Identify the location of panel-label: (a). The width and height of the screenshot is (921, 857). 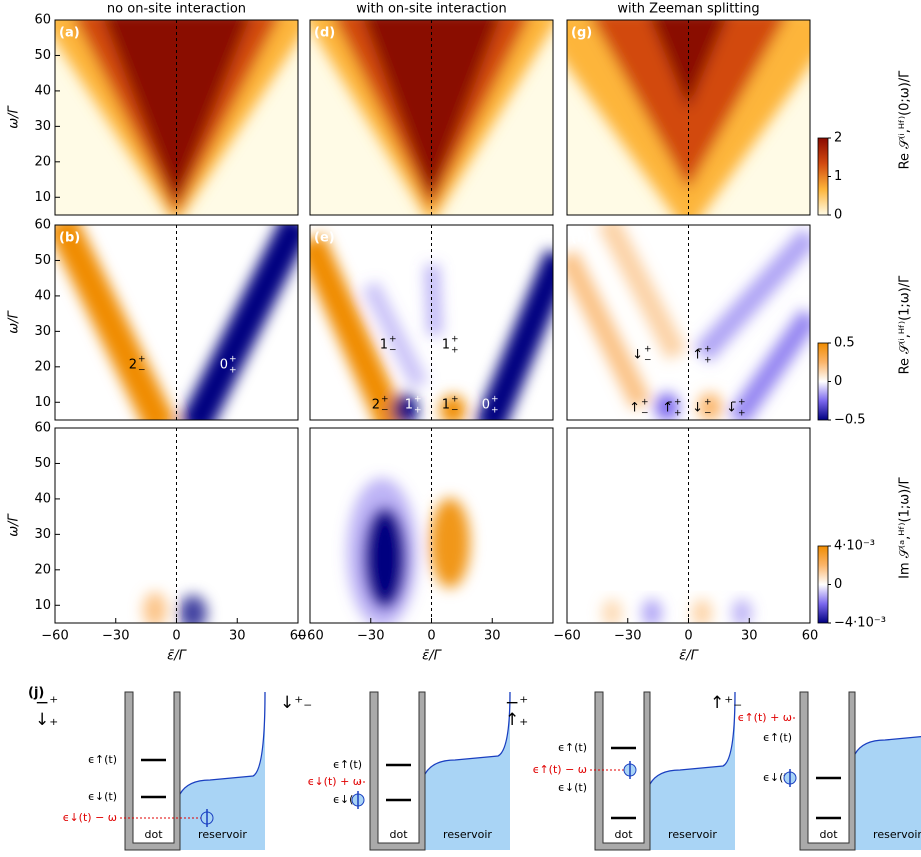
(69, 33).